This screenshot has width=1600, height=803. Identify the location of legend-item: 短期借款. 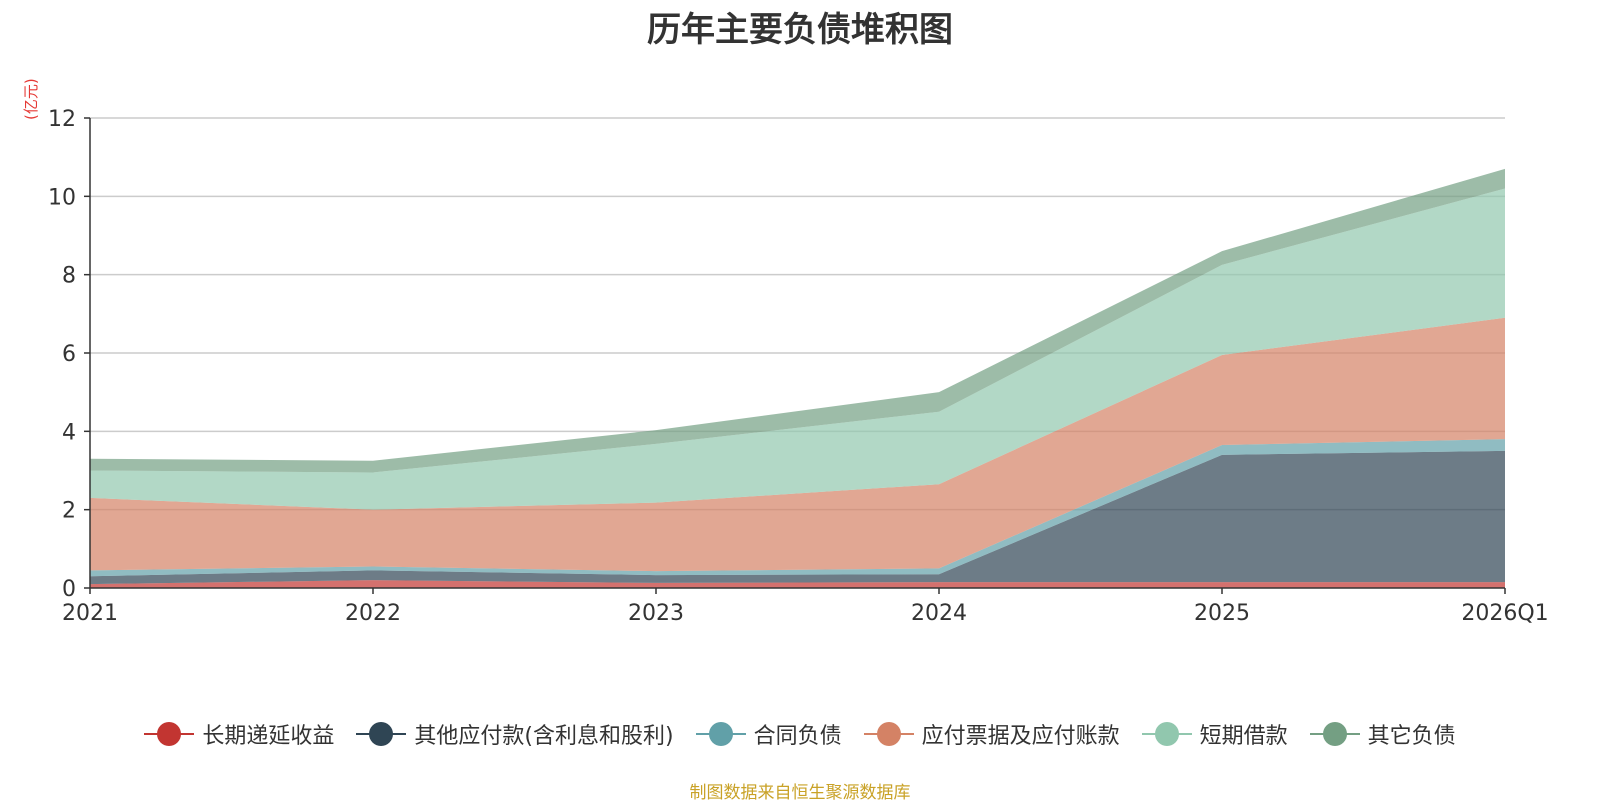
(1214, 734).